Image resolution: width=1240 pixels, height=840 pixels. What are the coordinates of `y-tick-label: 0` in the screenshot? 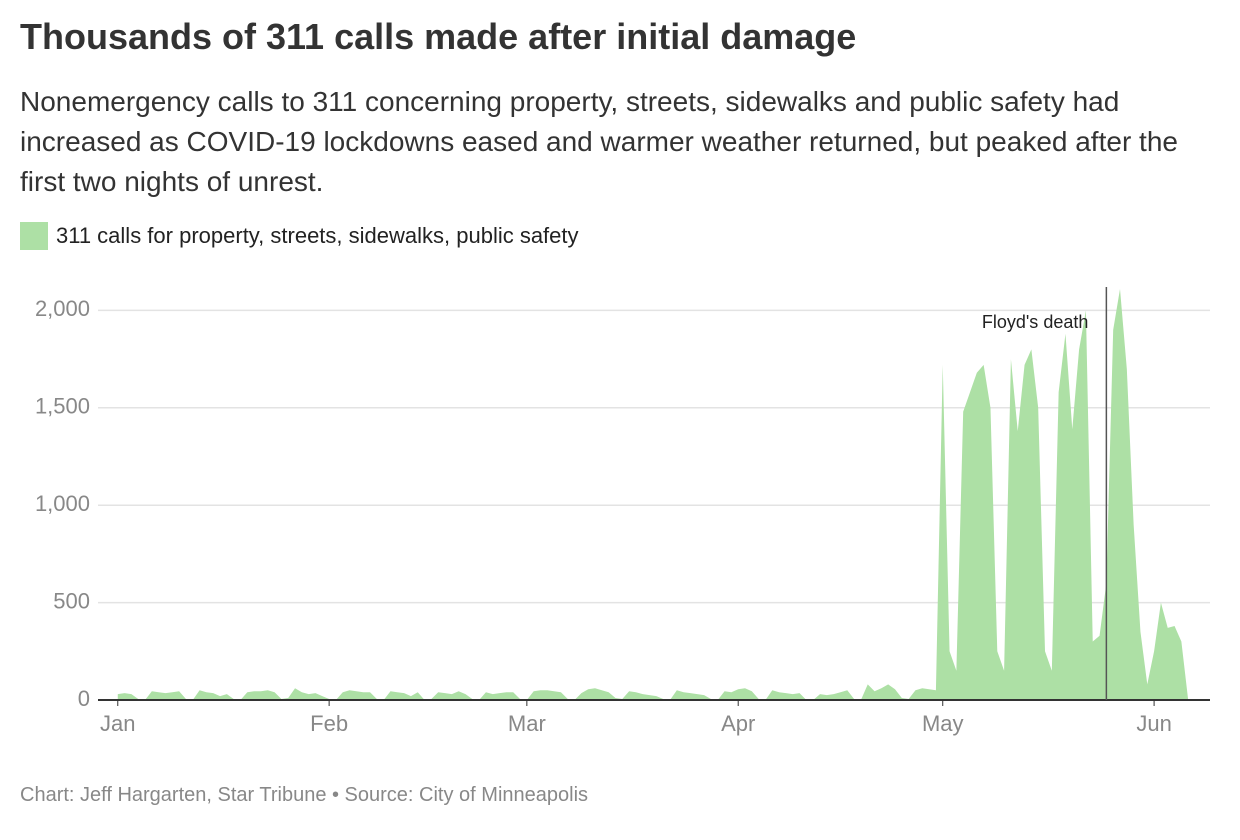 It's located at (84, 698).